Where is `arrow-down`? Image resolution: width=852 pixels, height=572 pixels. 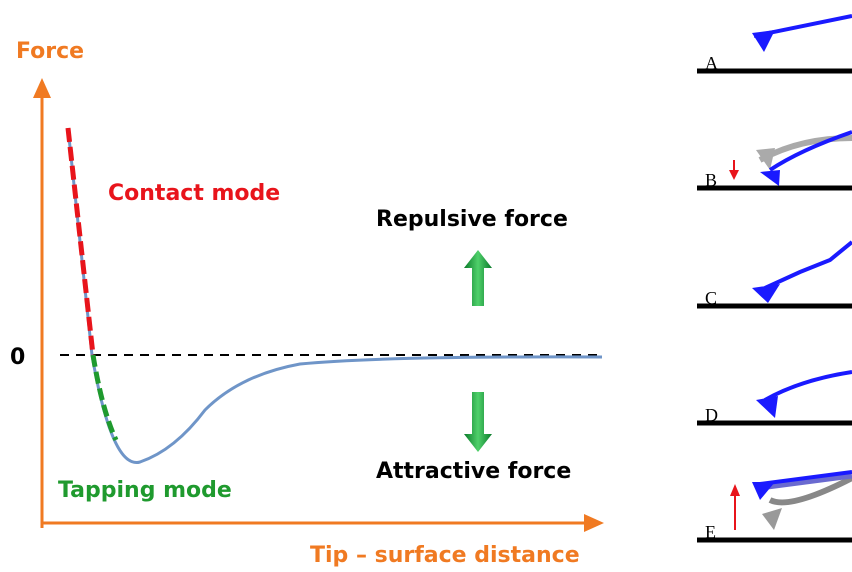
arrow-down is located at coordinates (478, 422).